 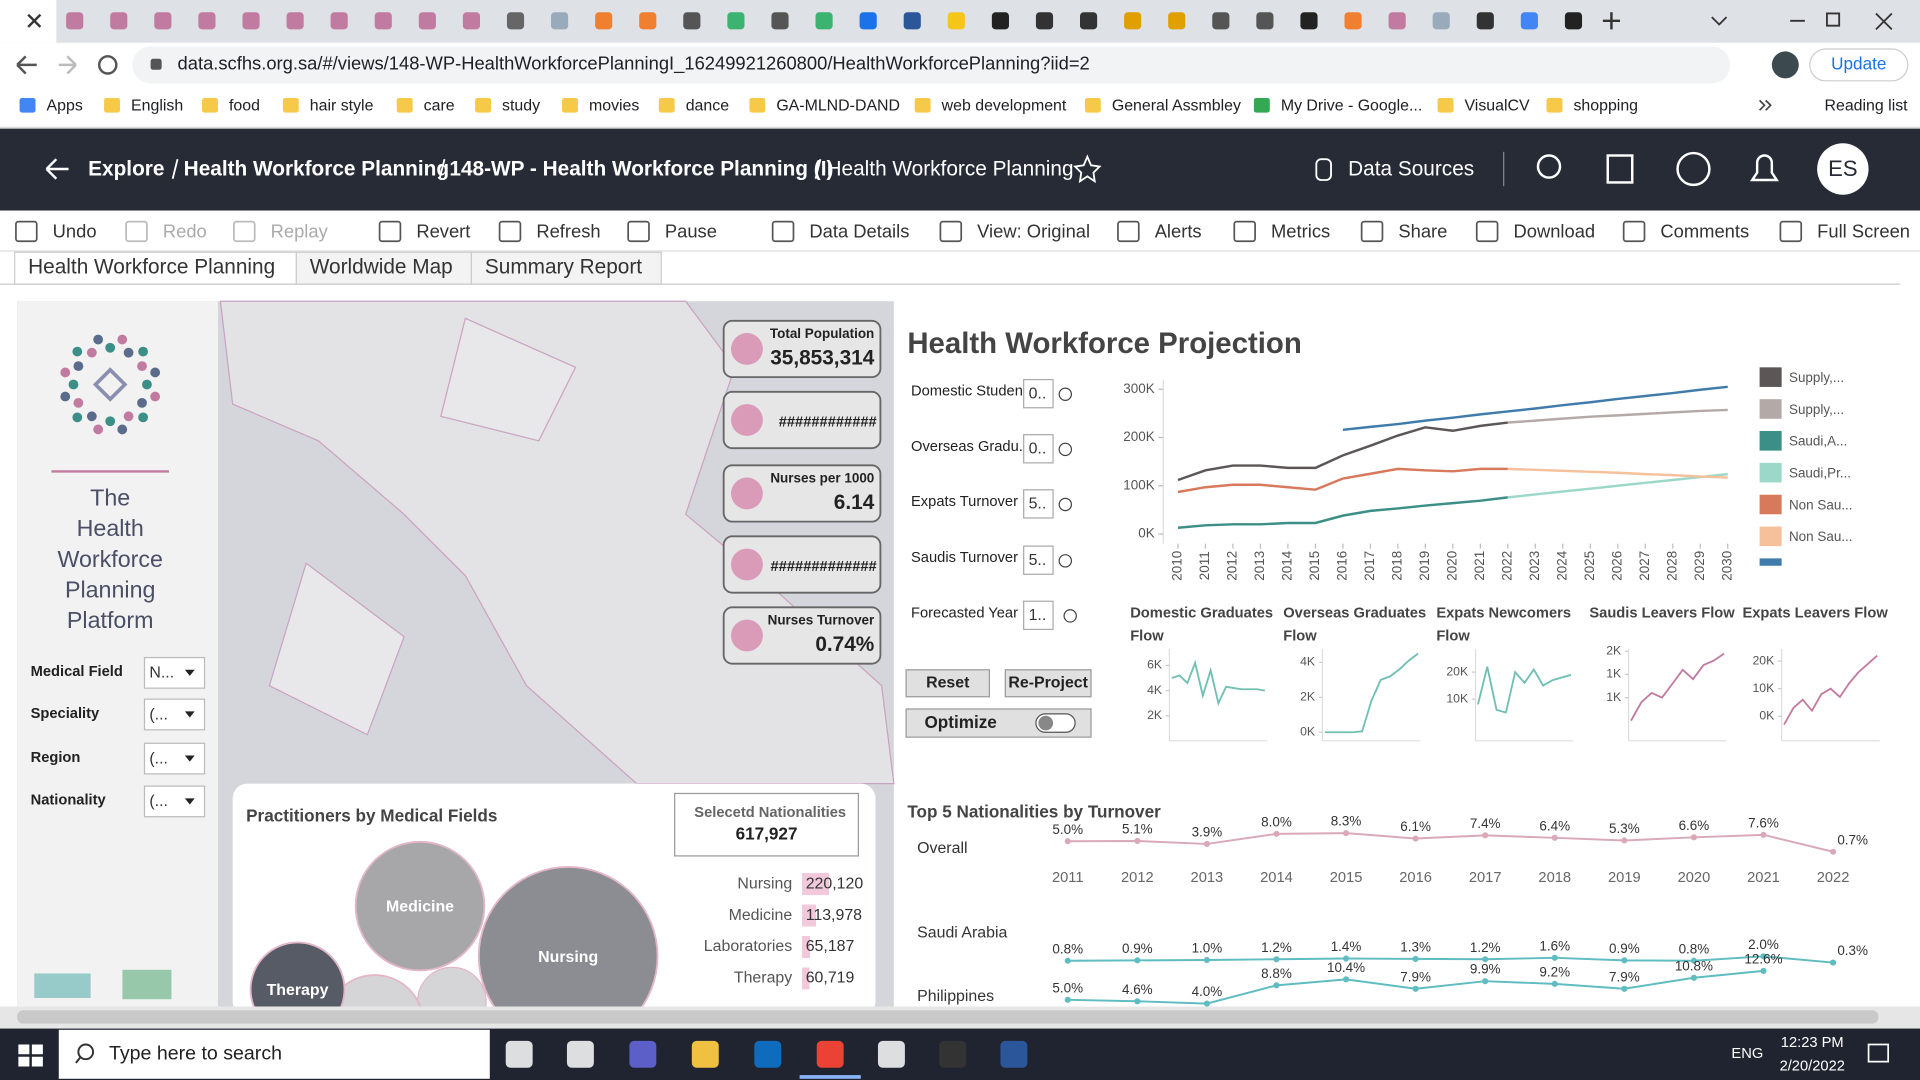 What do you see at coordinates (443, 230) in the screenshot?
I see `toolbar-button: Revert` at bounding box center [443, 230].